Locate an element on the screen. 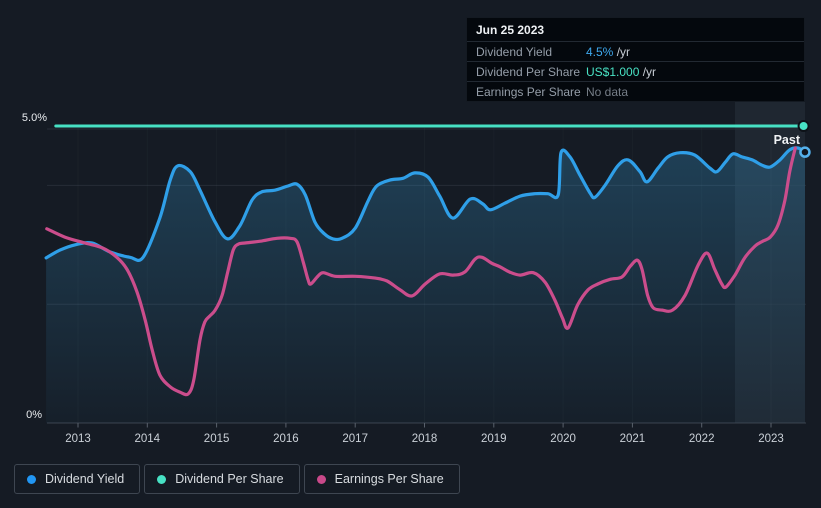 This screenshot has width=821, height=508. dividend-yield-swatch is located at coordinates (31, 479).